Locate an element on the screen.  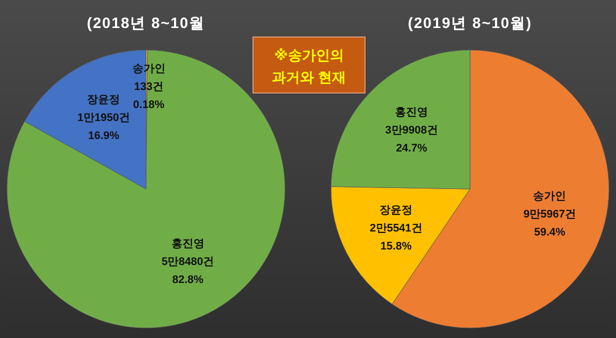
data-label: 5만8480건 82.8% is located at coordinates (188, 271).